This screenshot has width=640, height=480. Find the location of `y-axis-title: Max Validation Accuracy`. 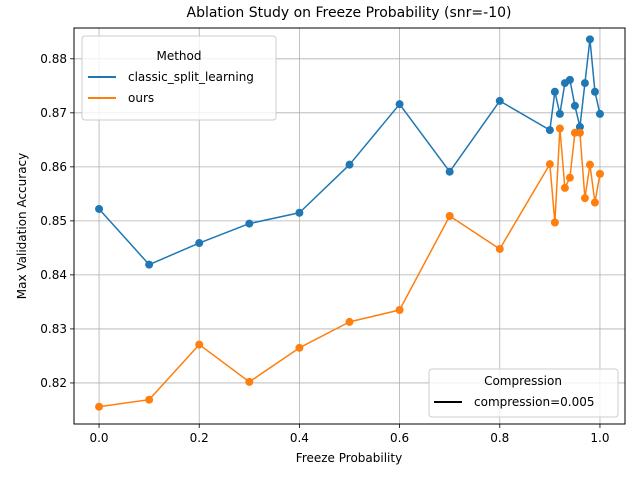

y-axis-title: Max Validation Accuracy is located at coordinates (22, 226).